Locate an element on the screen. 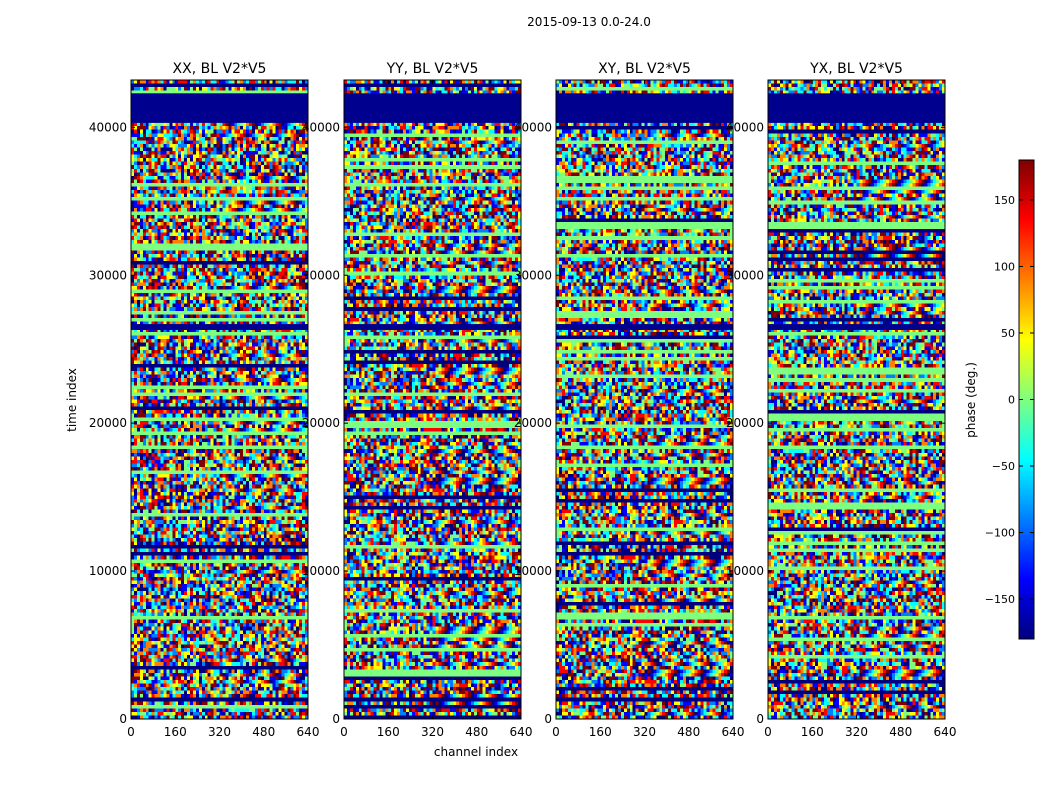  colorbar-tick-label: 50 is located at coordinates (1008, 333).